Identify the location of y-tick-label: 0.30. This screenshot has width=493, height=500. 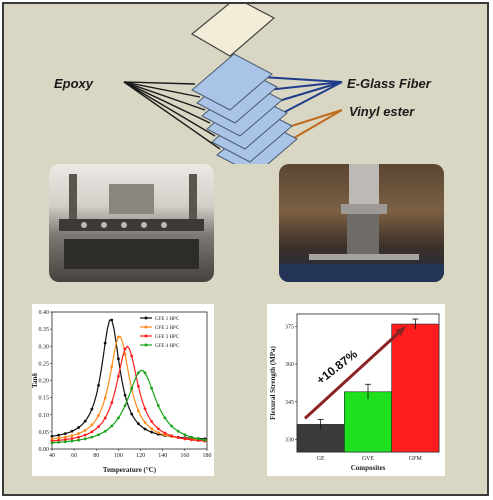
(44, 347).